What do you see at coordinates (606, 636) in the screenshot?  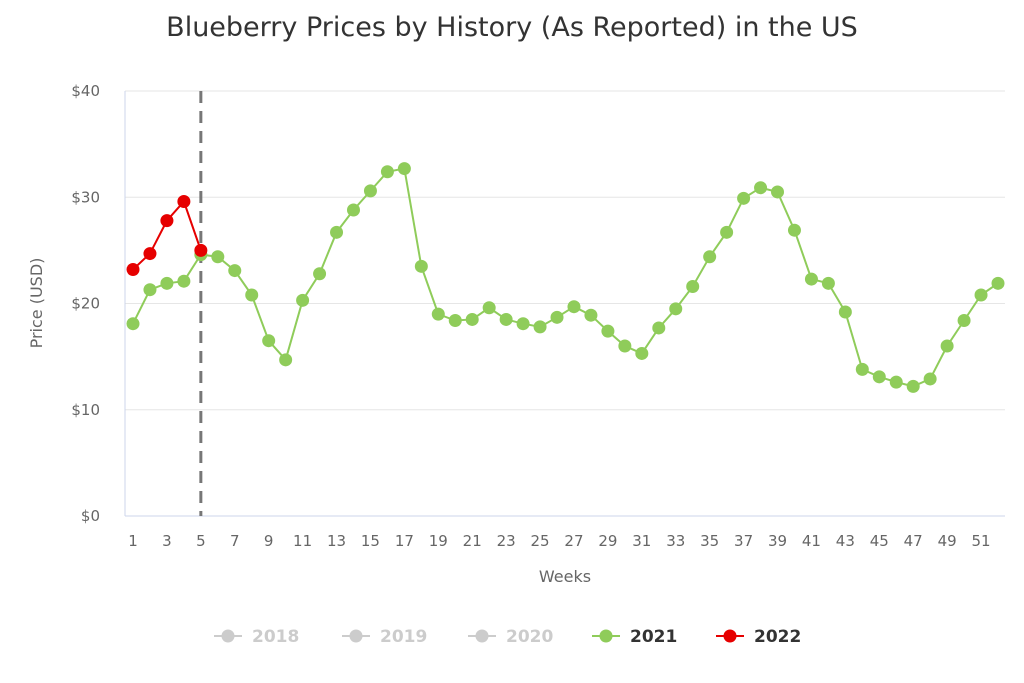 I see `legend-marker-2021` at bounding box center [606, 636].